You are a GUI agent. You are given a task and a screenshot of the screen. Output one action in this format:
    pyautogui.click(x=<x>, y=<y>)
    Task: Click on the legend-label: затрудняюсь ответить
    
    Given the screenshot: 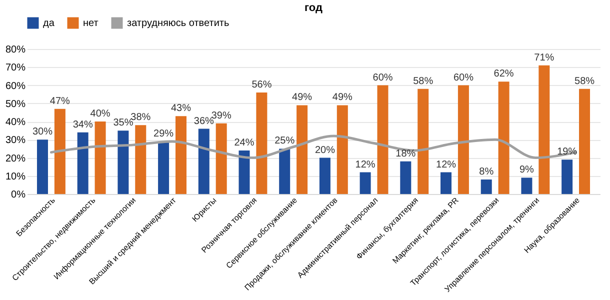 What is the action you would take?
    pyautogui.click(x=178, y=23)
    